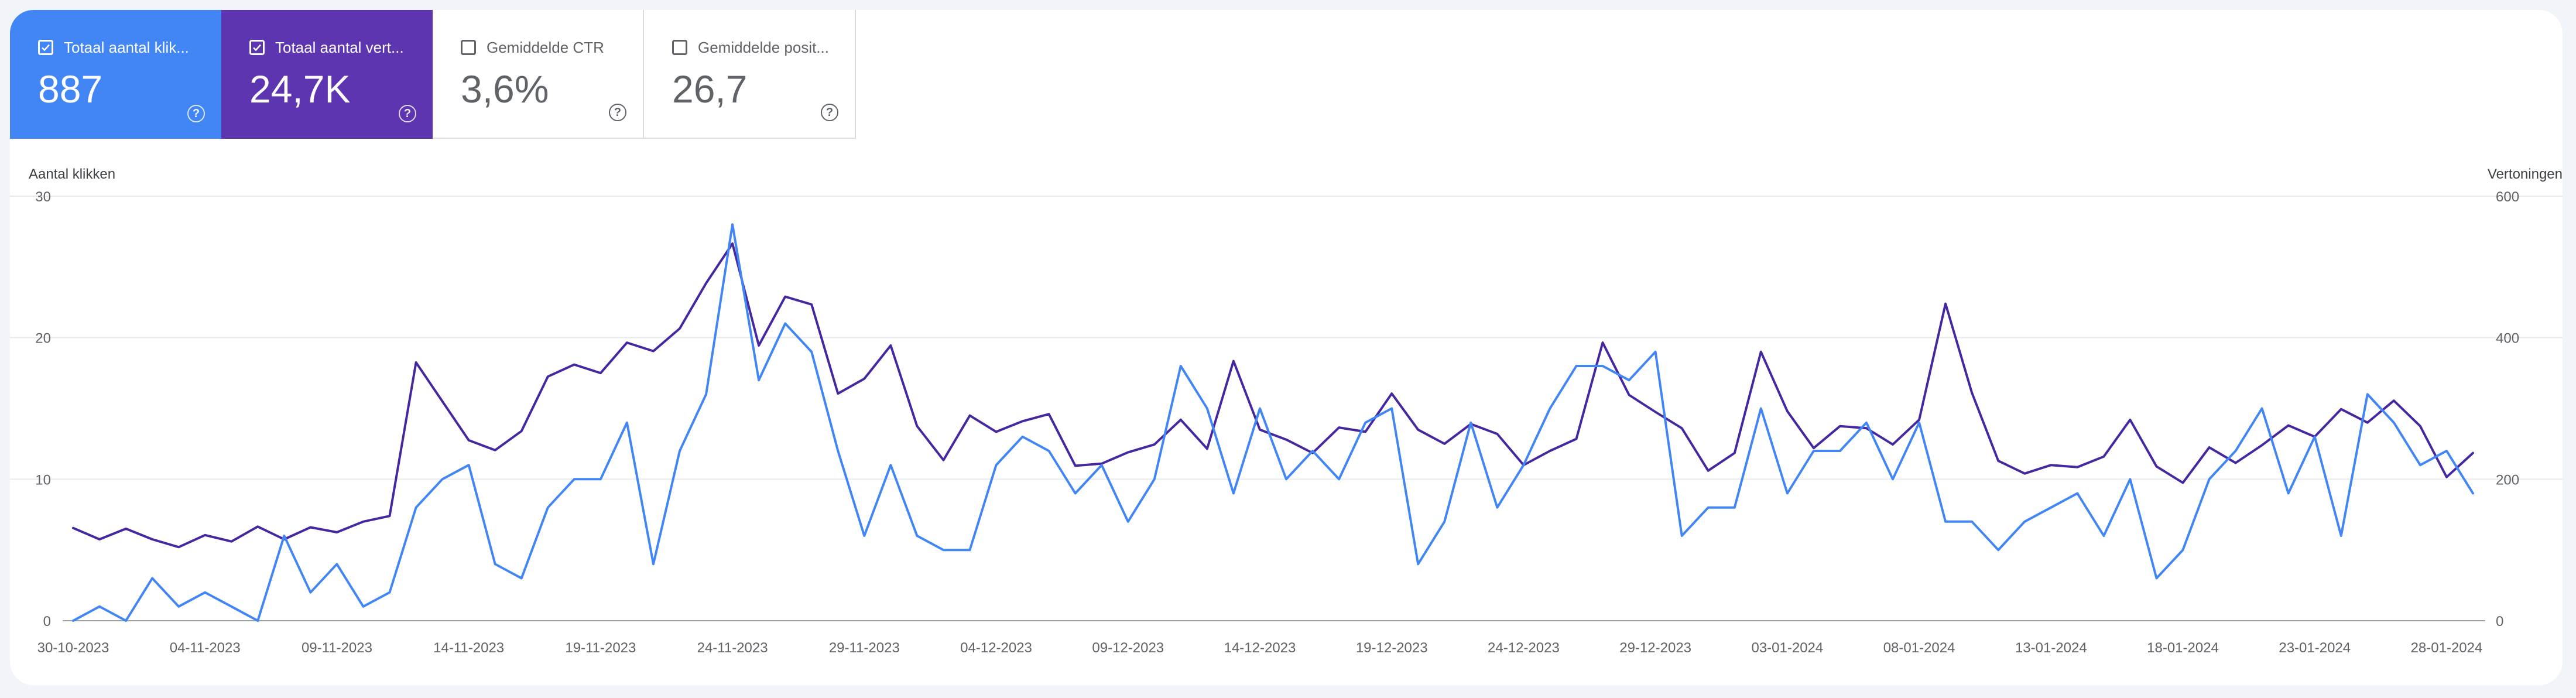 This screenshot has height=698, width=2576. What do you see at coordinates (337, 648) in the screenshot?
I see `x-axis-tick-label: 09-11-2023` at bounding box center [337, 648].